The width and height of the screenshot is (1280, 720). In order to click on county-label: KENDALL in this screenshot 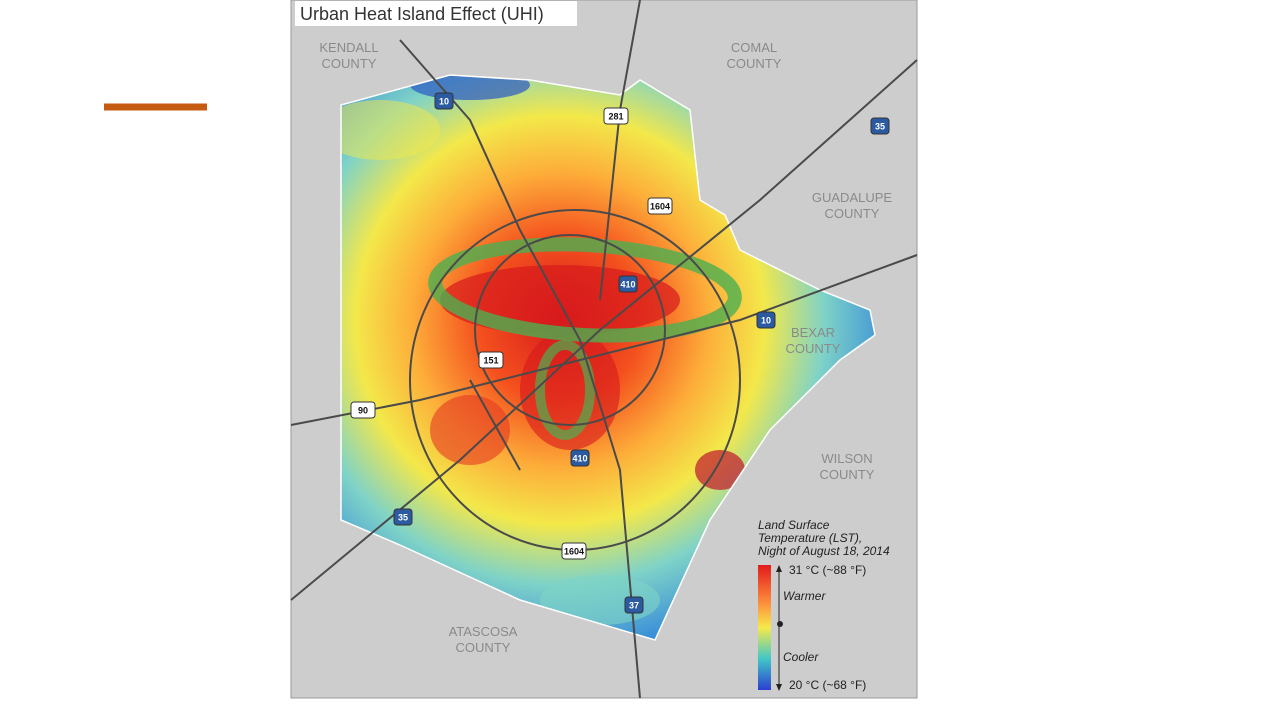, I will do `click(348, 47)`.